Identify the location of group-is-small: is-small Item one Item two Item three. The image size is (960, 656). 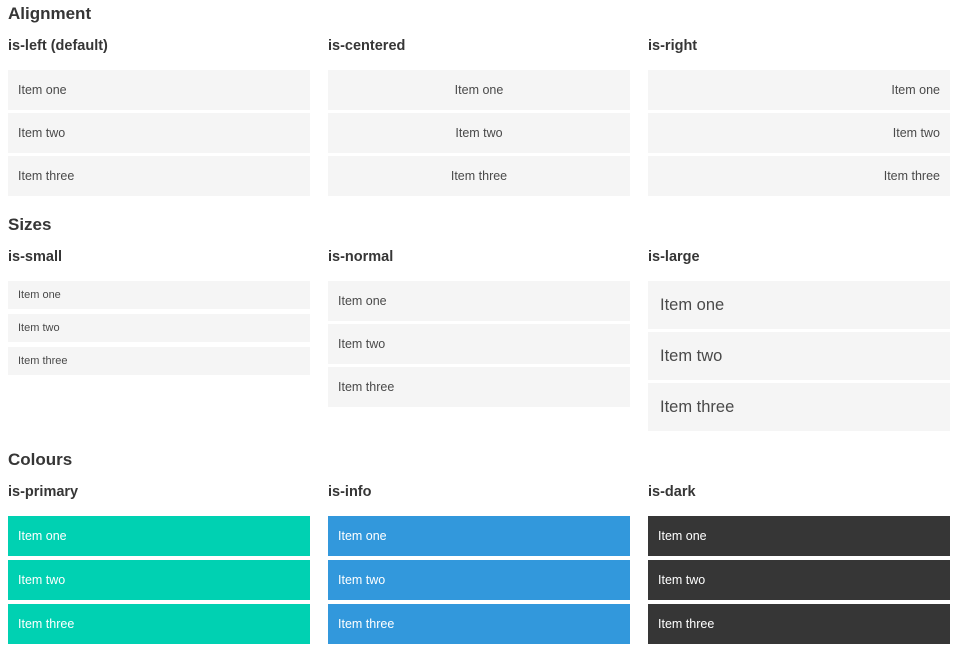
(159, 314).